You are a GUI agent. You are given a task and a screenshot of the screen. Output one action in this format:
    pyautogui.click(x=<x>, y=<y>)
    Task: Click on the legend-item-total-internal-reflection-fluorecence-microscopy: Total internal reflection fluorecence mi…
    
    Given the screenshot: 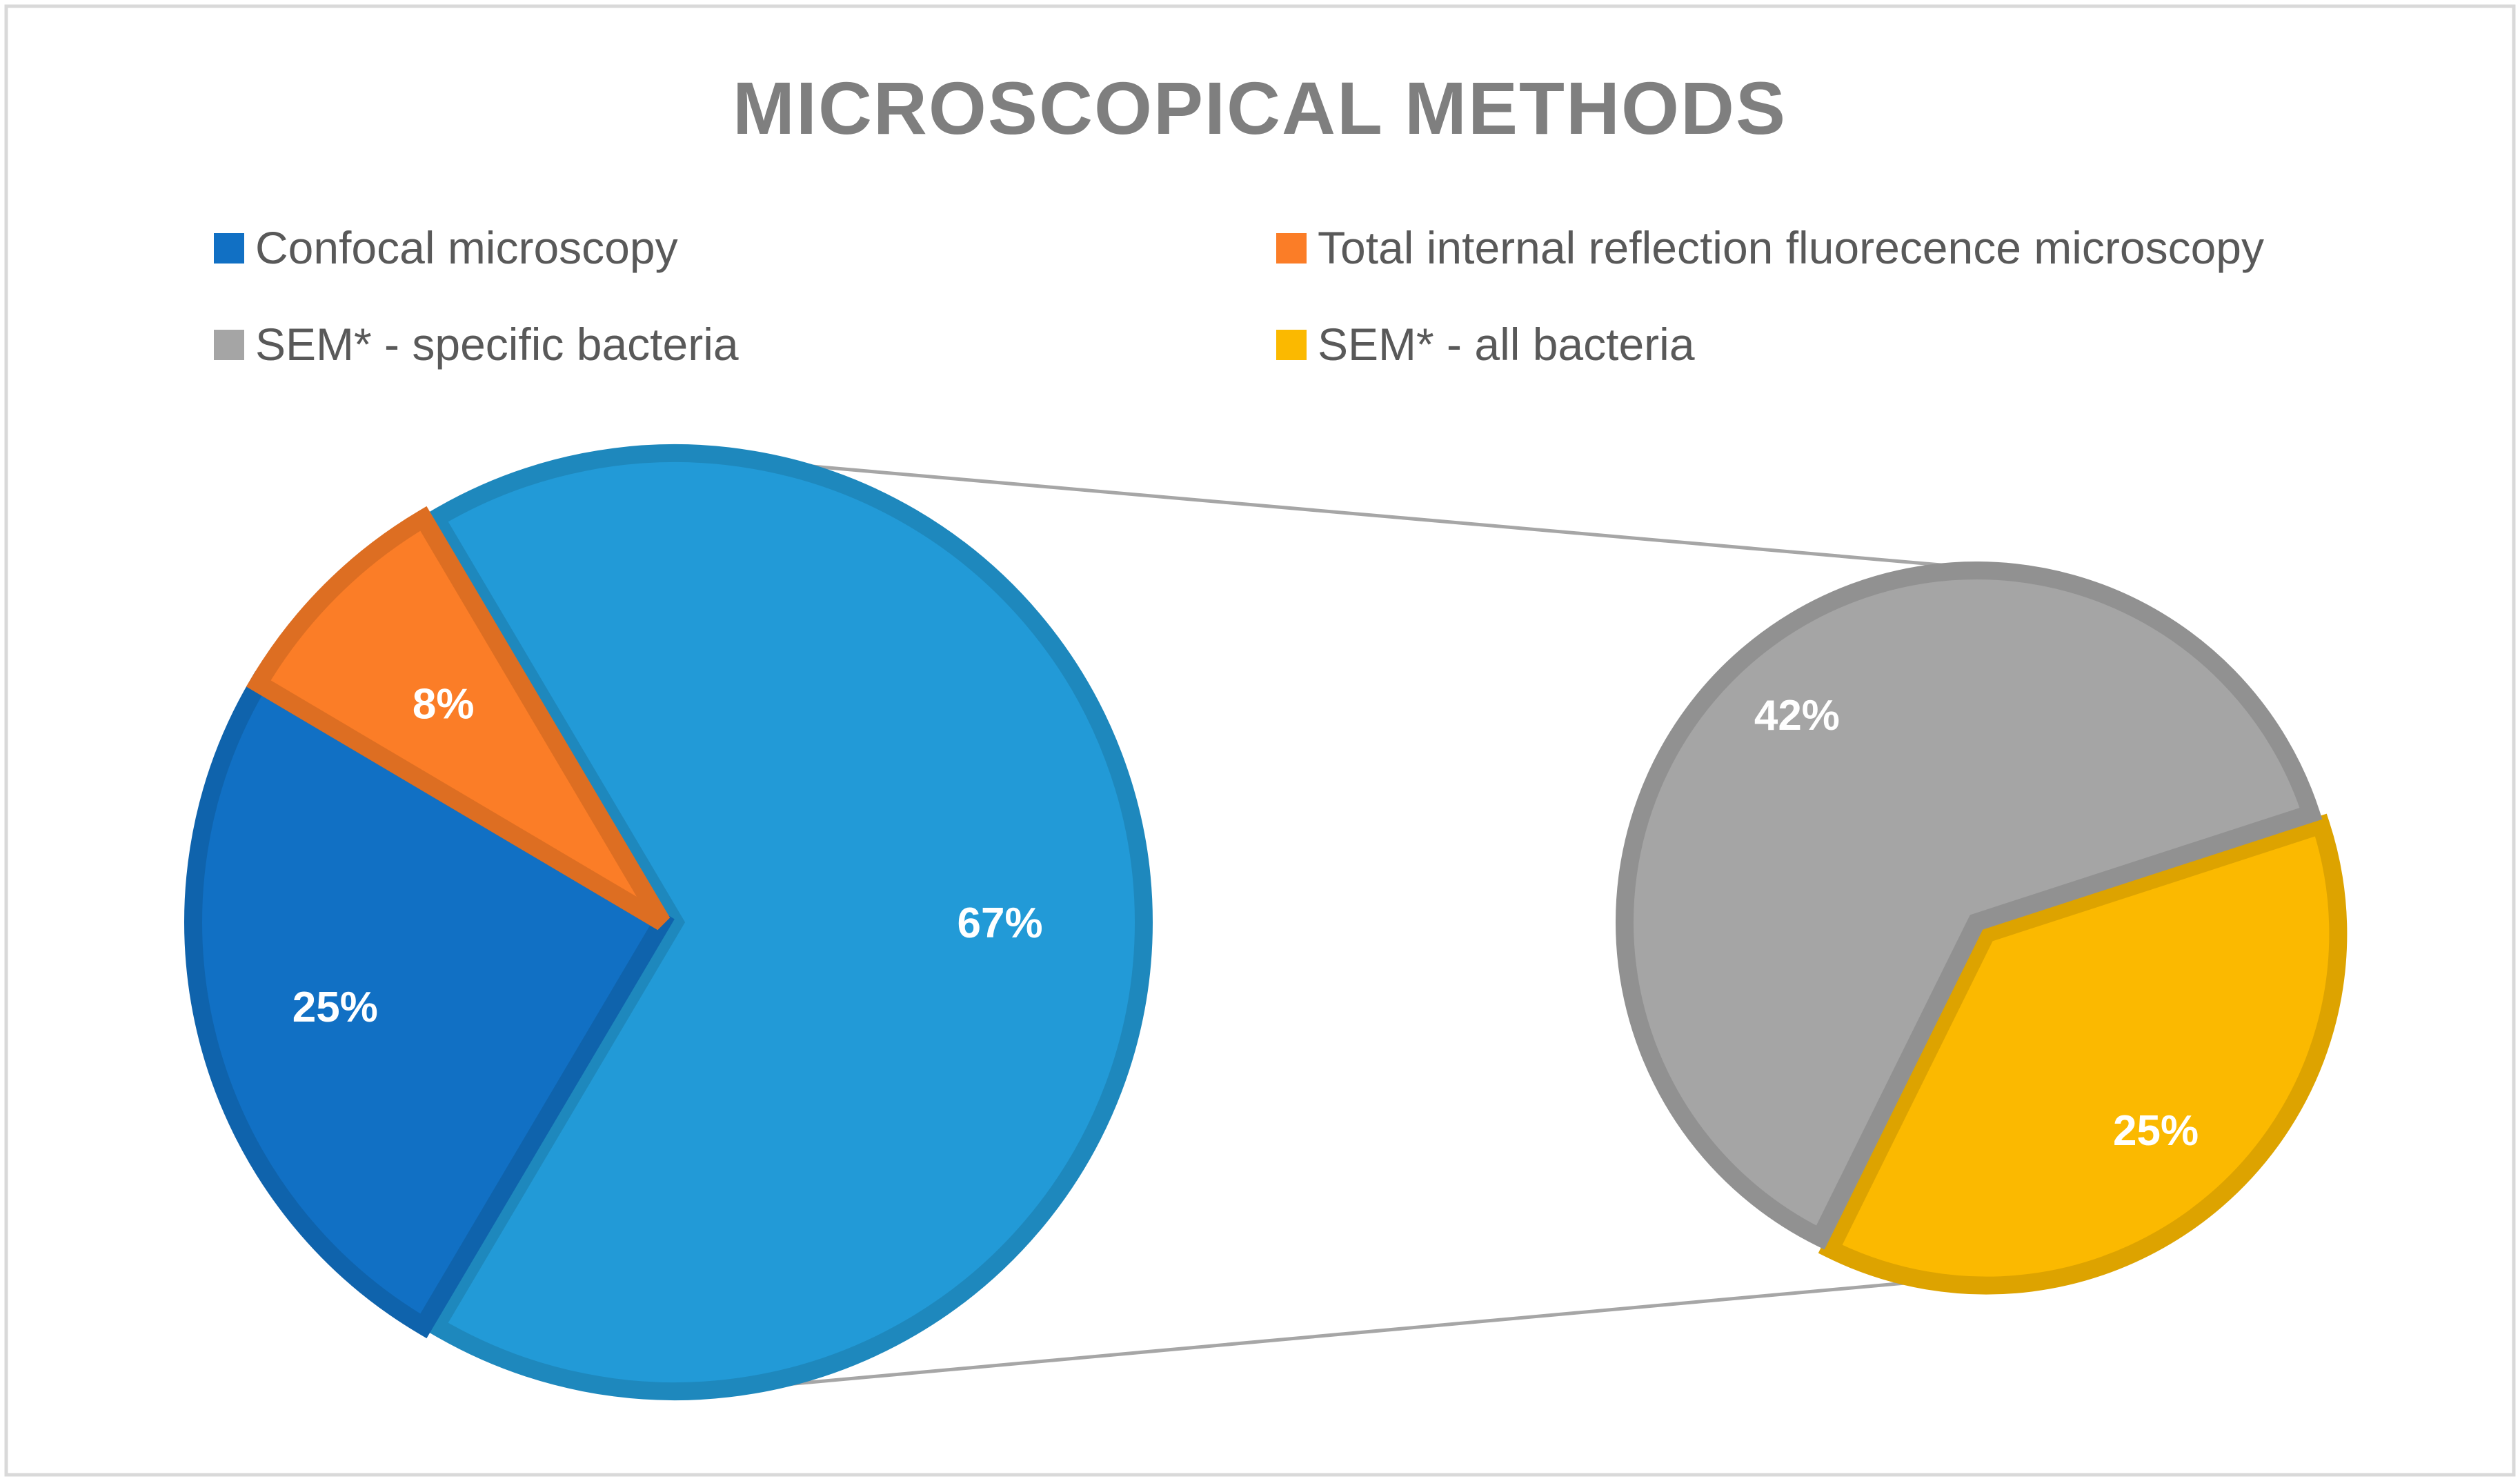 What is the action you would take?
    pyautogui.click(x=1770, y=248)
    